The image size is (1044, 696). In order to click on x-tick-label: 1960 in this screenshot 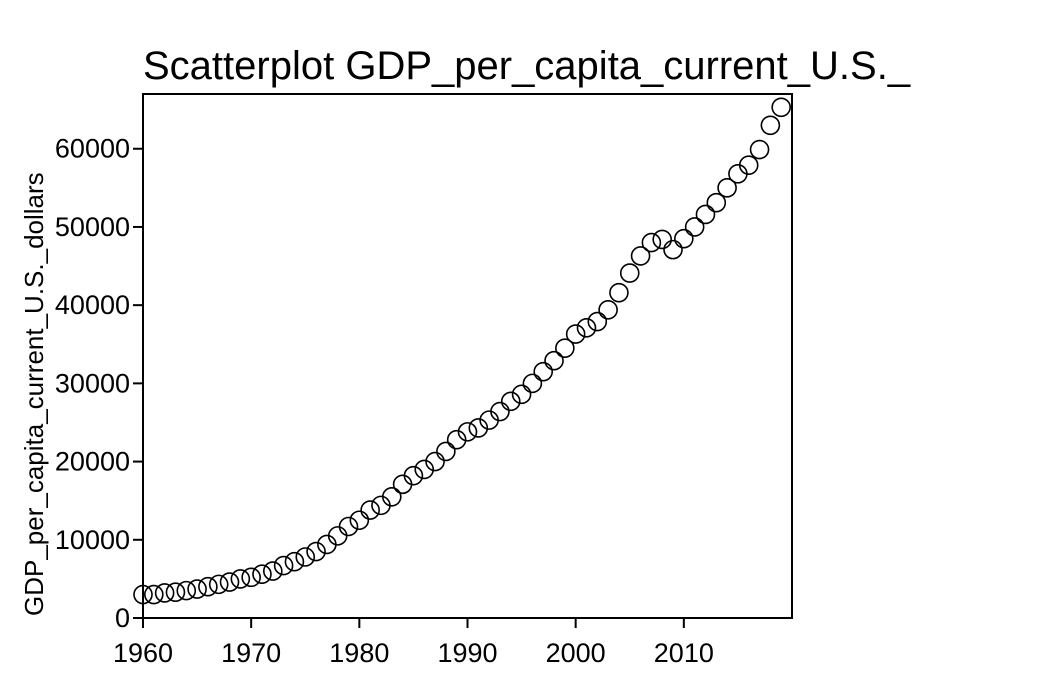, I will do `click(143, 653)`.